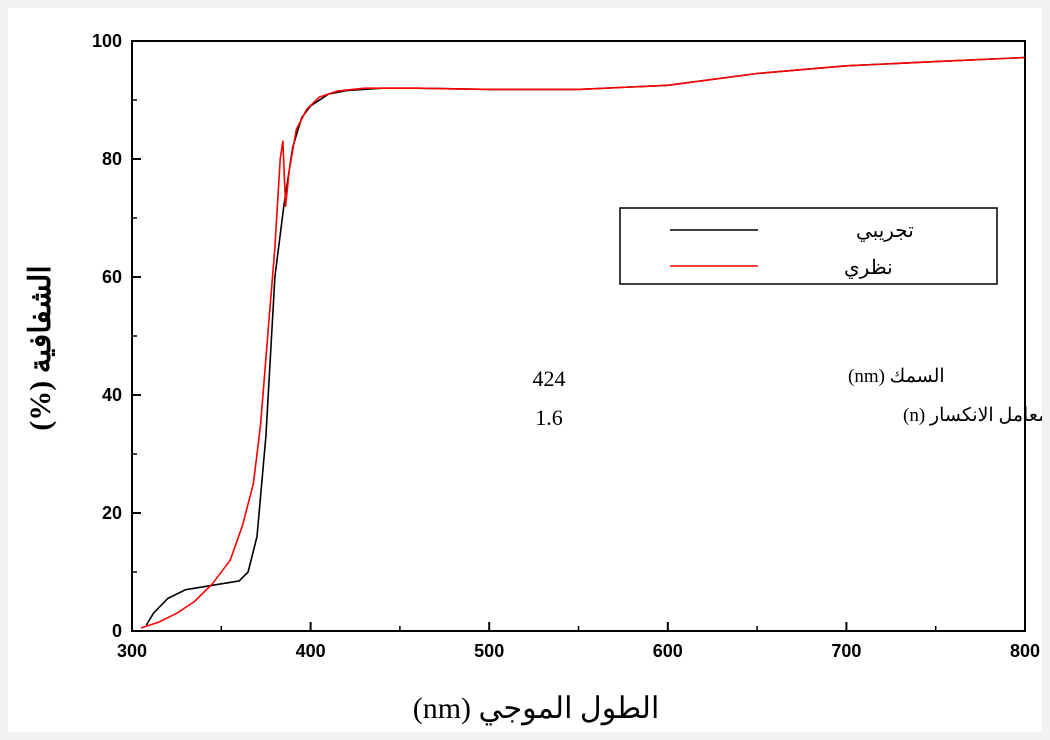  I want to click on y-axis-title: الشفافية (%), so click(40, 348).